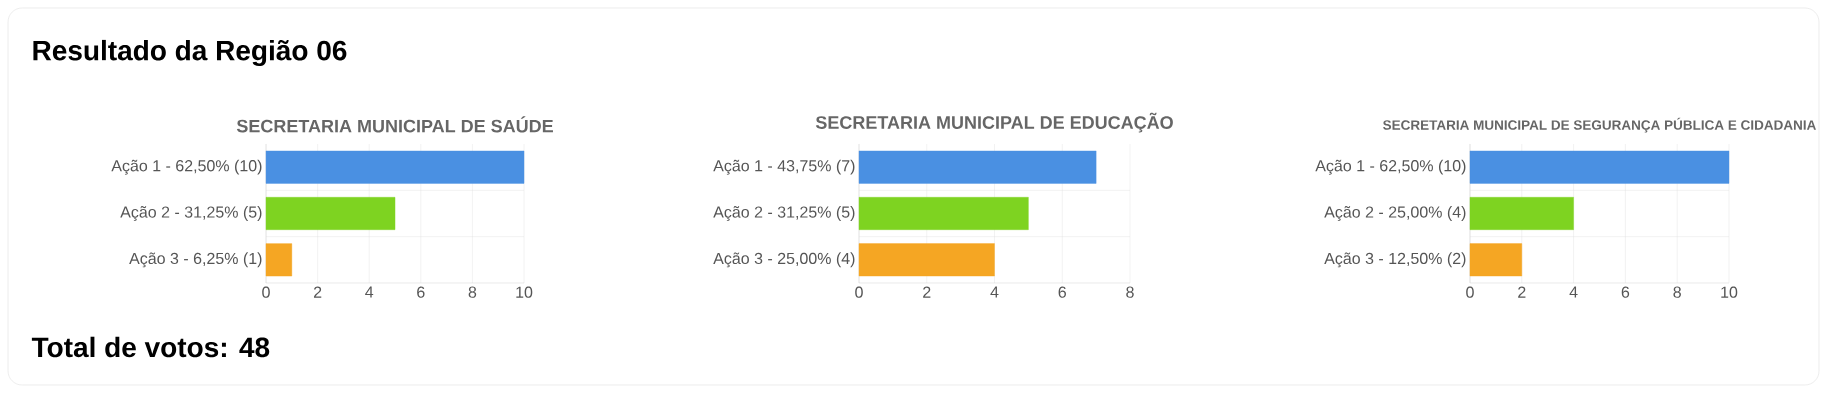 The image size is (1827, 393). Describe the element at coordinates (195, 260) in the screenshot. I see `y-tick-label: Ação 3 - 6,25% (1)` at that location.